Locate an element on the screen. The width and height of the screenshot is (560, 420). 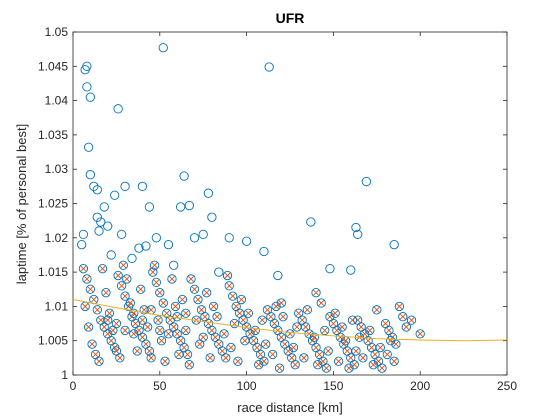
y-tick-label: 1 is located at coordinates (64, 375).